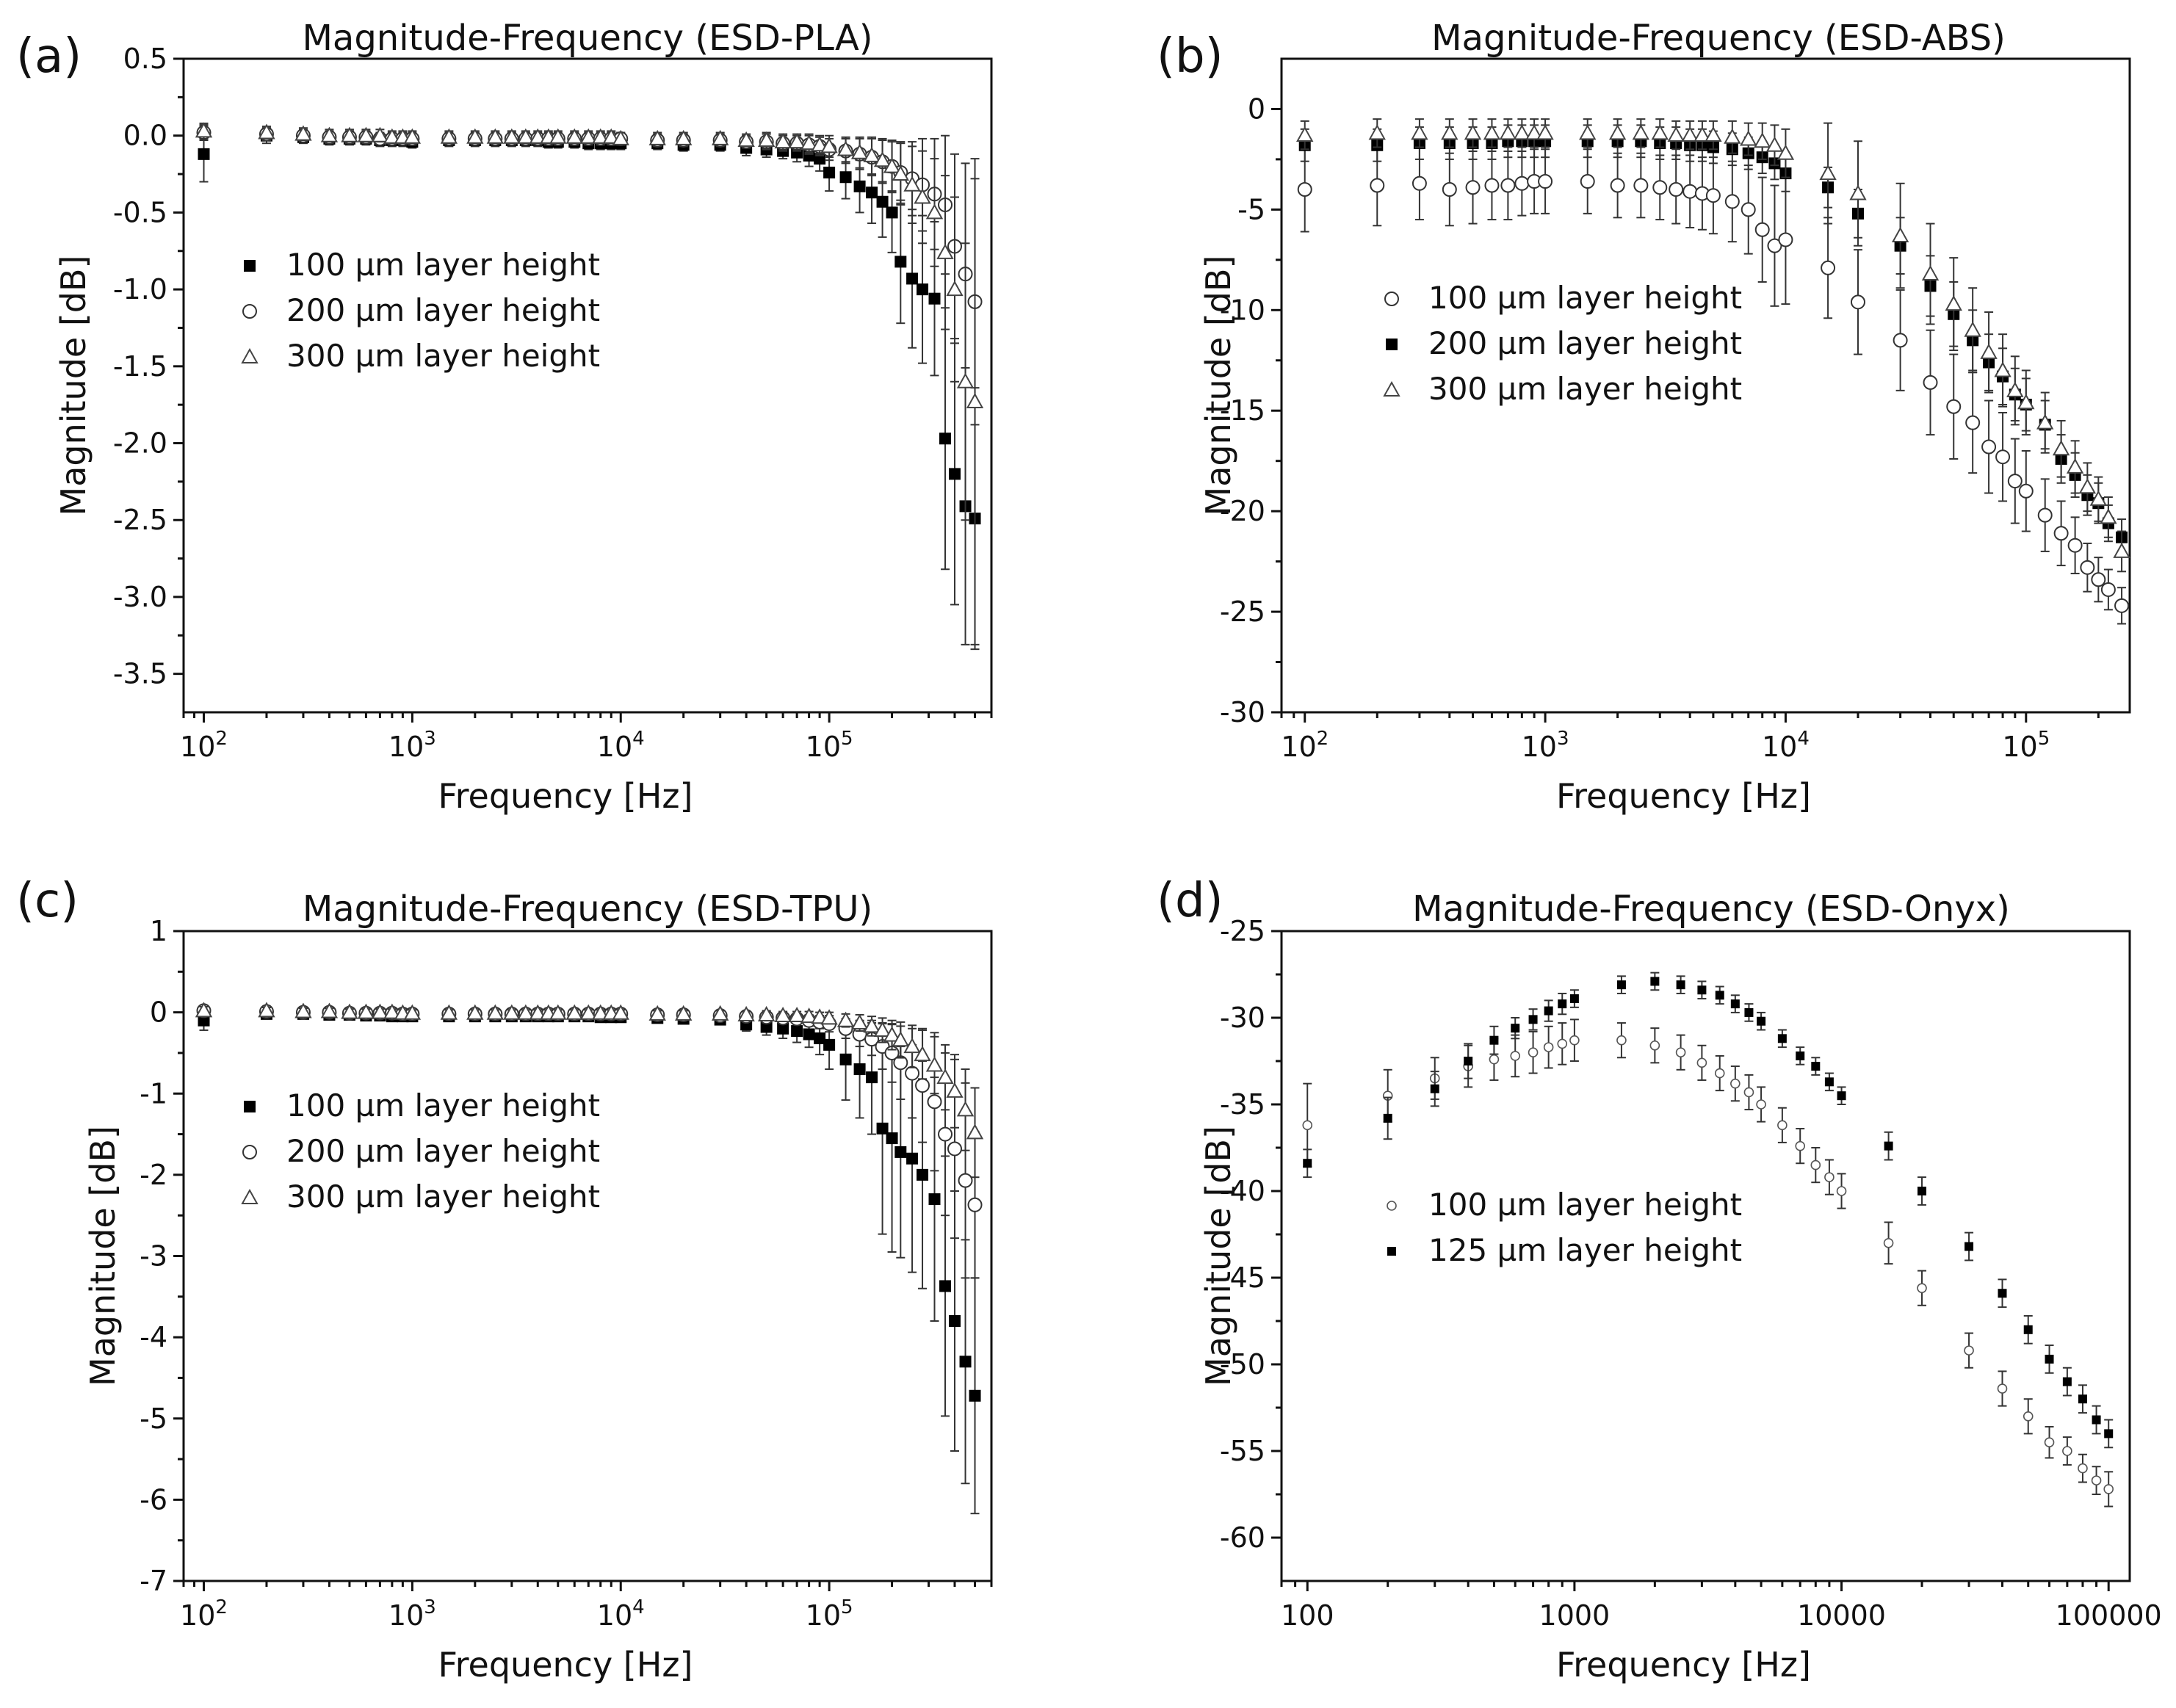 This screenshot has width=2176, height=1708. Describe the element at coordinates (1242, 612) in the screenshot. I see `y-tick-label: -25` at that location.